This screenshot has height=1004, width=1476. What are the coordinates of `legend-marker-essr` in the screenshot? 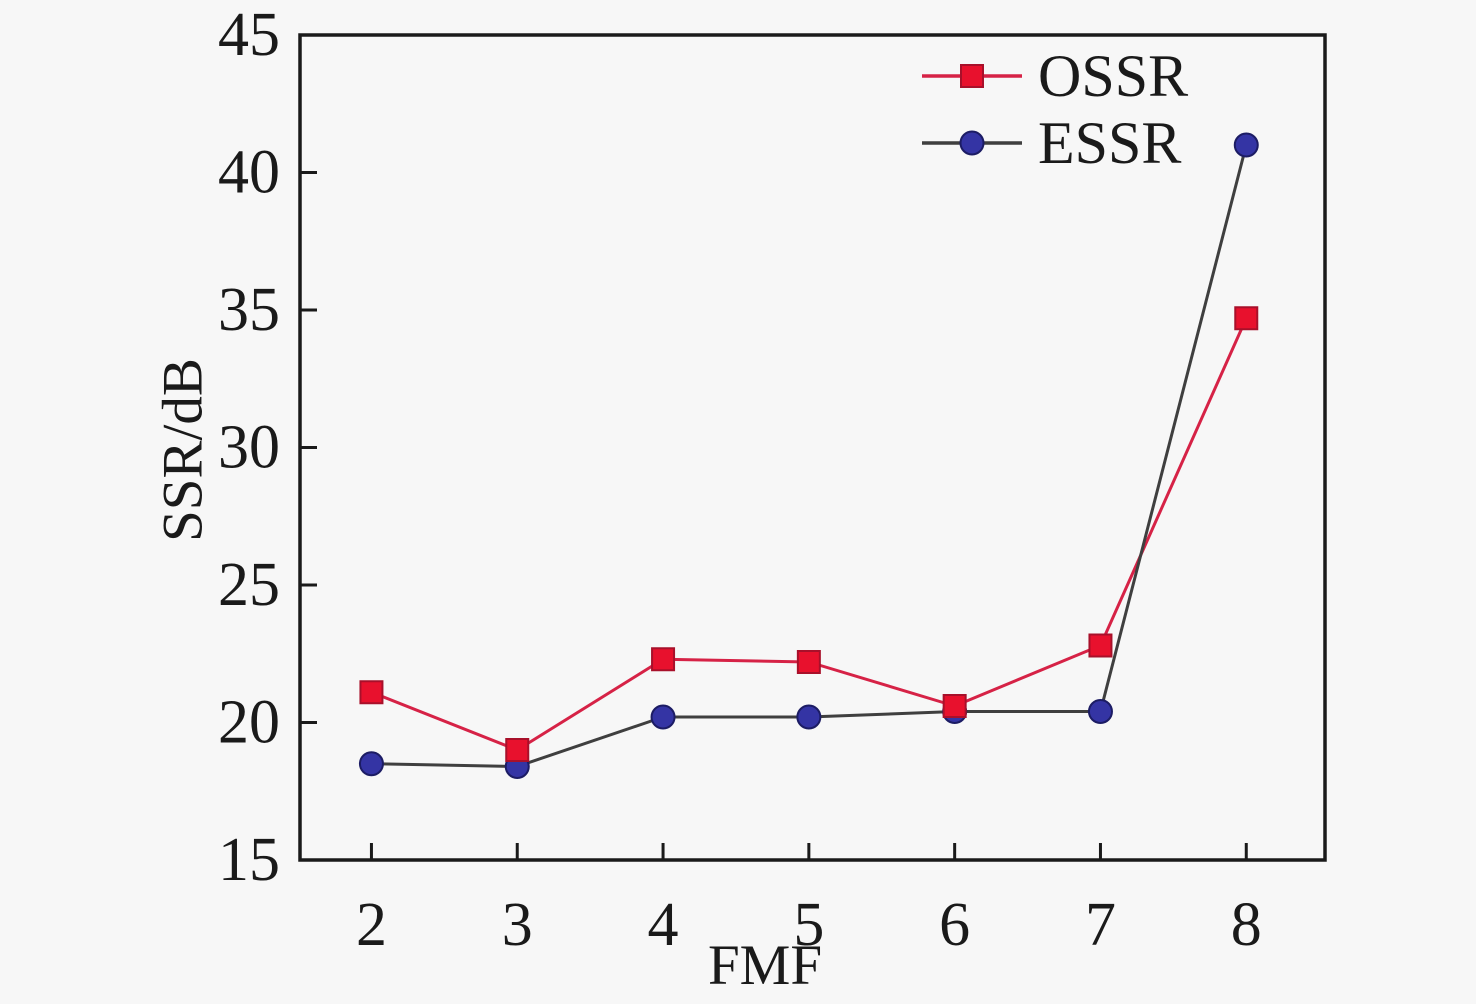 It's located at (972, 143).